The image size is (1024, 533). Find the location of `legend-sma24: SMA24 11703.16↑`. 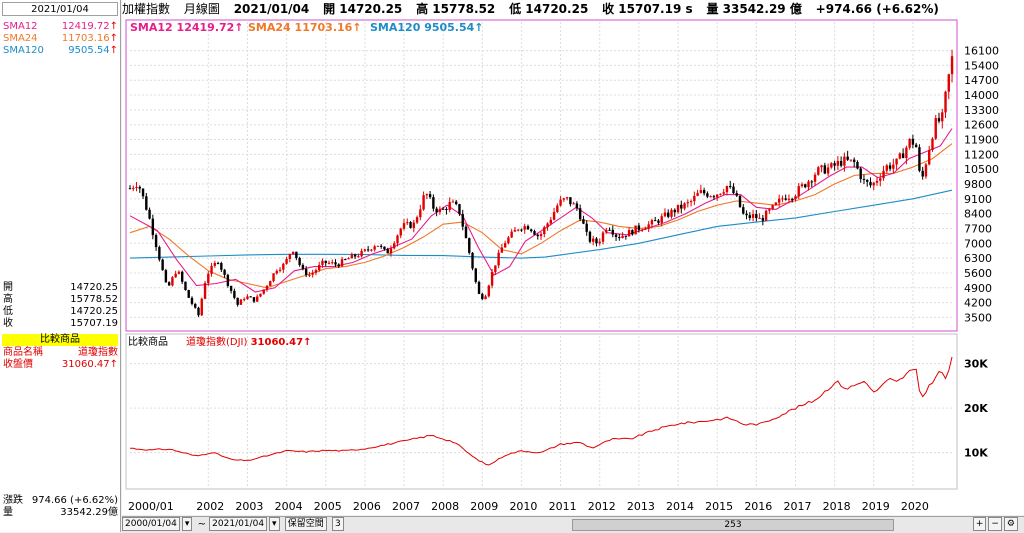

legend-sma24: SMA24 11703.16↑ is located at coordinates (305, 27).